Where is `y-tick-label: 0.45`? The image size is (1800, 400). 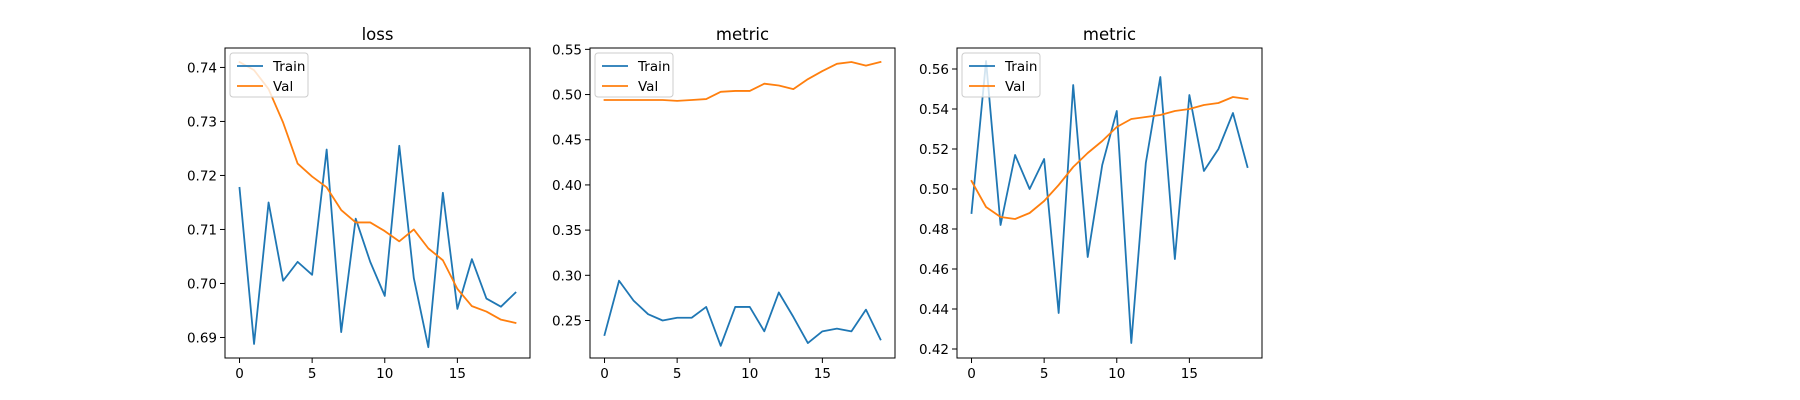 y-tick-label: 0.45 is located at coordinates (567, 141).